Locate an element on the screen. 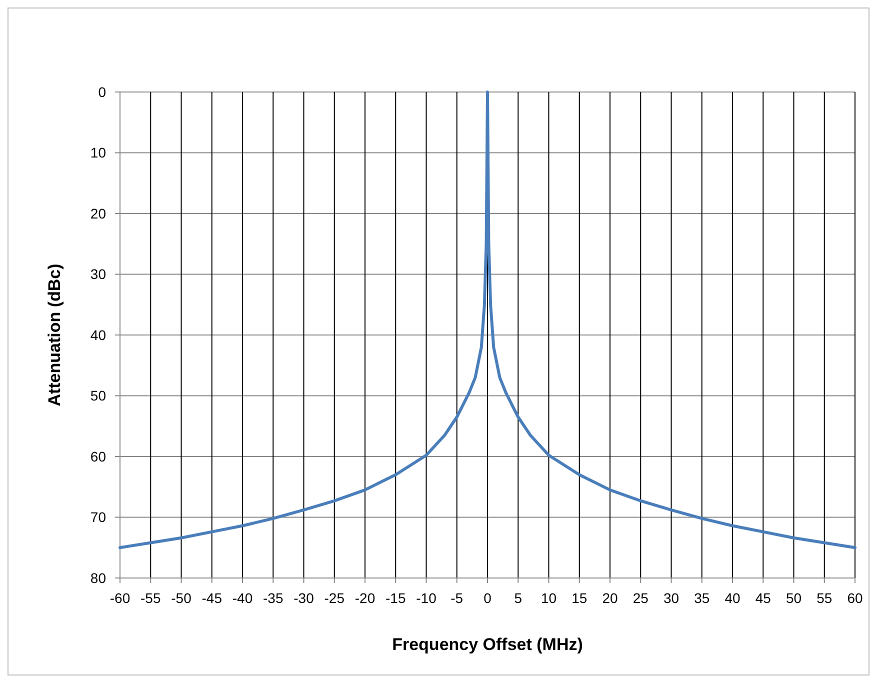  y-tick-label: 70 is located at coordinates (98, 517).